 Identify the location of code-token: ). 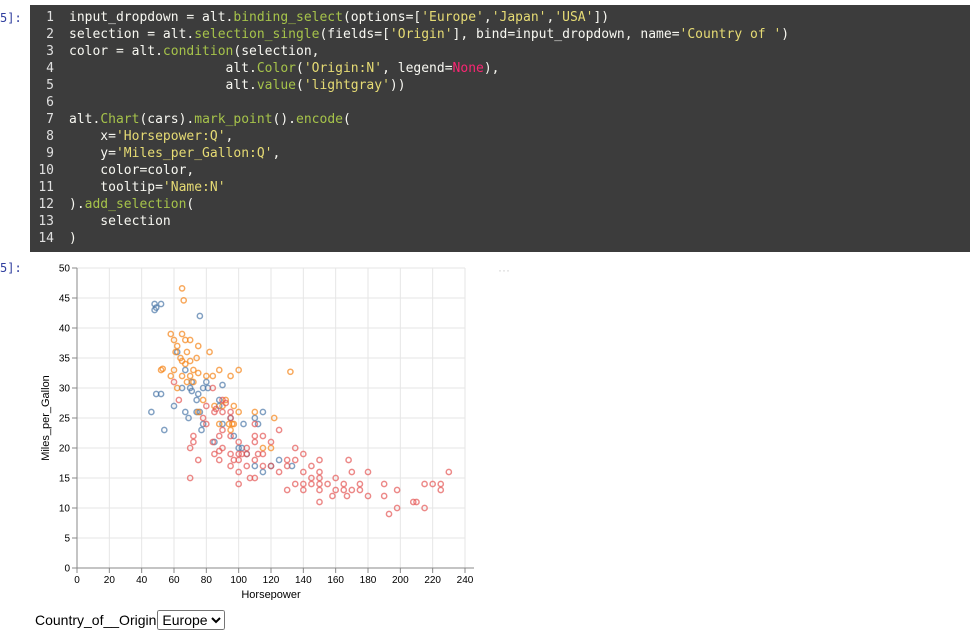
(73, 238).